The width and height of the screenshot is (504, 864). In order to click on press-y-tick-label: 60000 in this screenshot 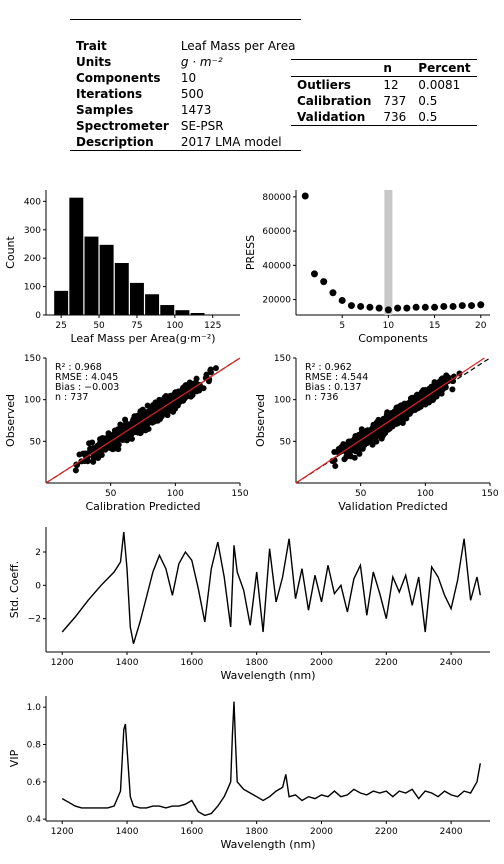, I will do `click(276, 232)`.